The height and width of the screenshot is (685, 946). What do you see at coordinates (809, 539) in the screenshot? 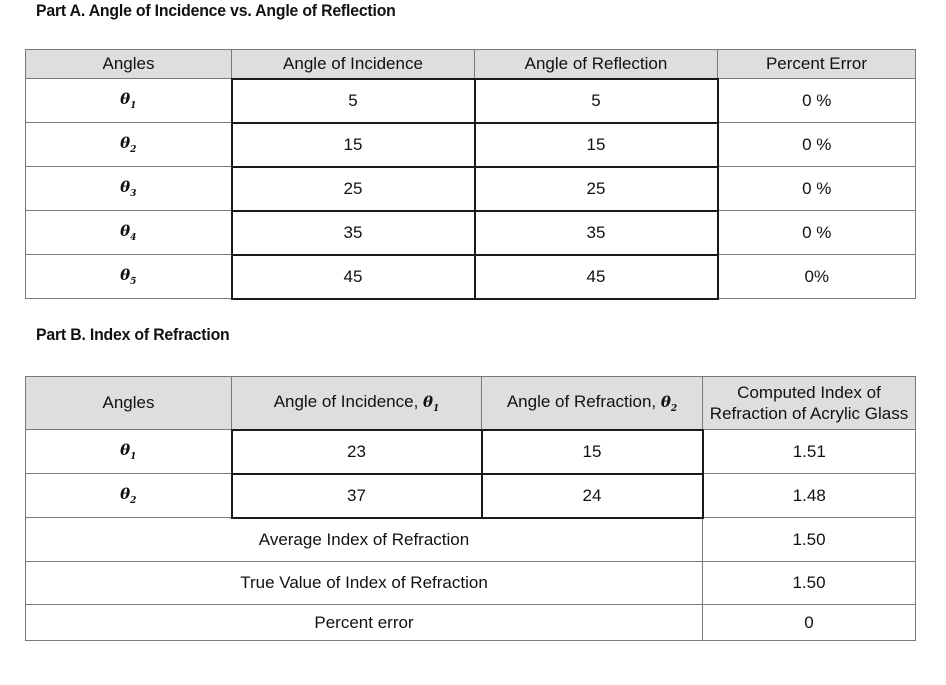
I see `average-index-value: 1.50` at bounding box center [809, 539].